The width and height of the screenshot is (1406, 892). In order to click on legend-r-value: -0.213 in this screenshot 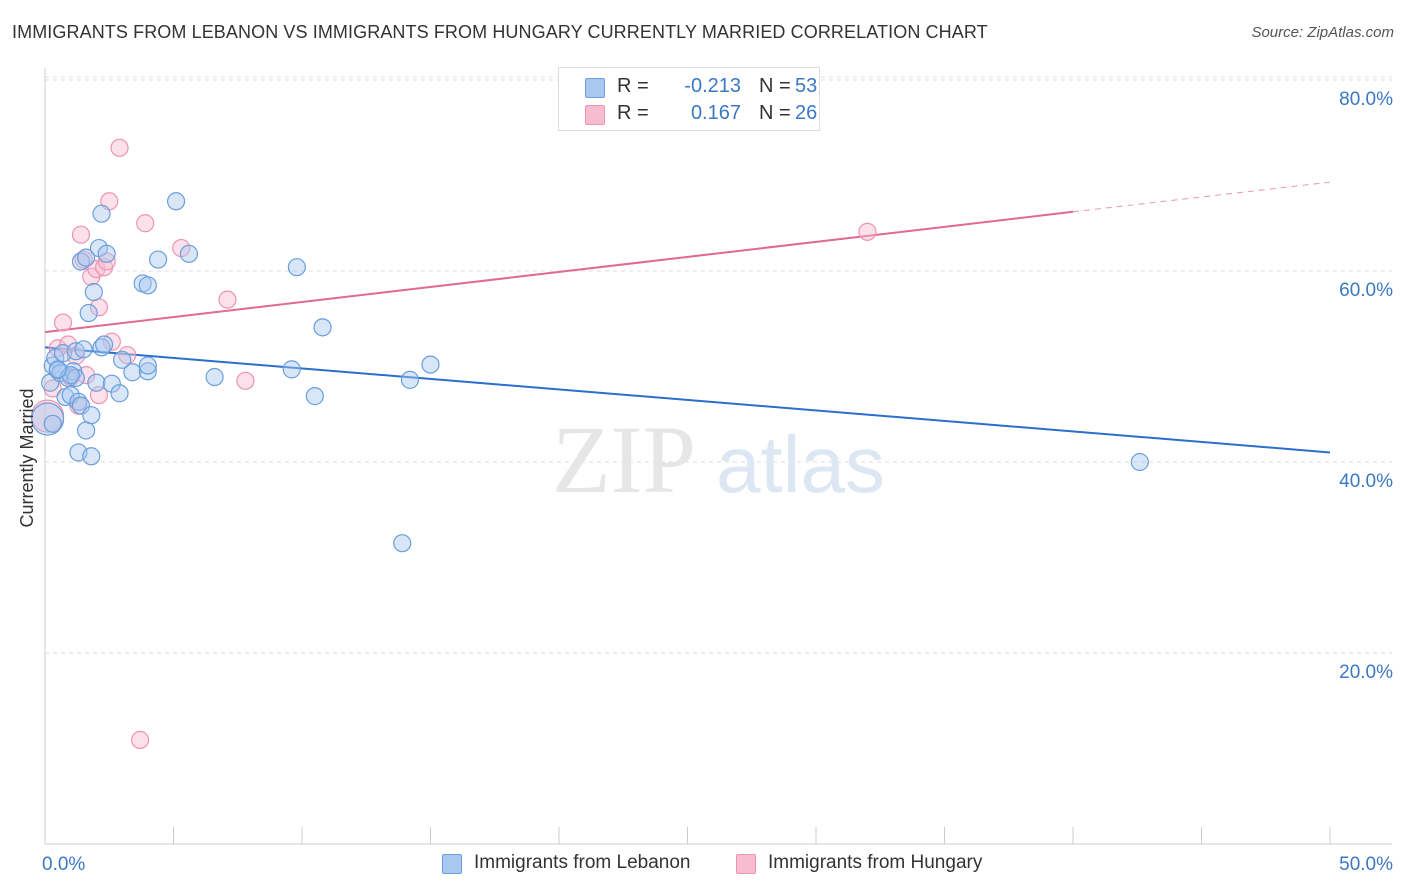, I will do `click(712, 86)`.